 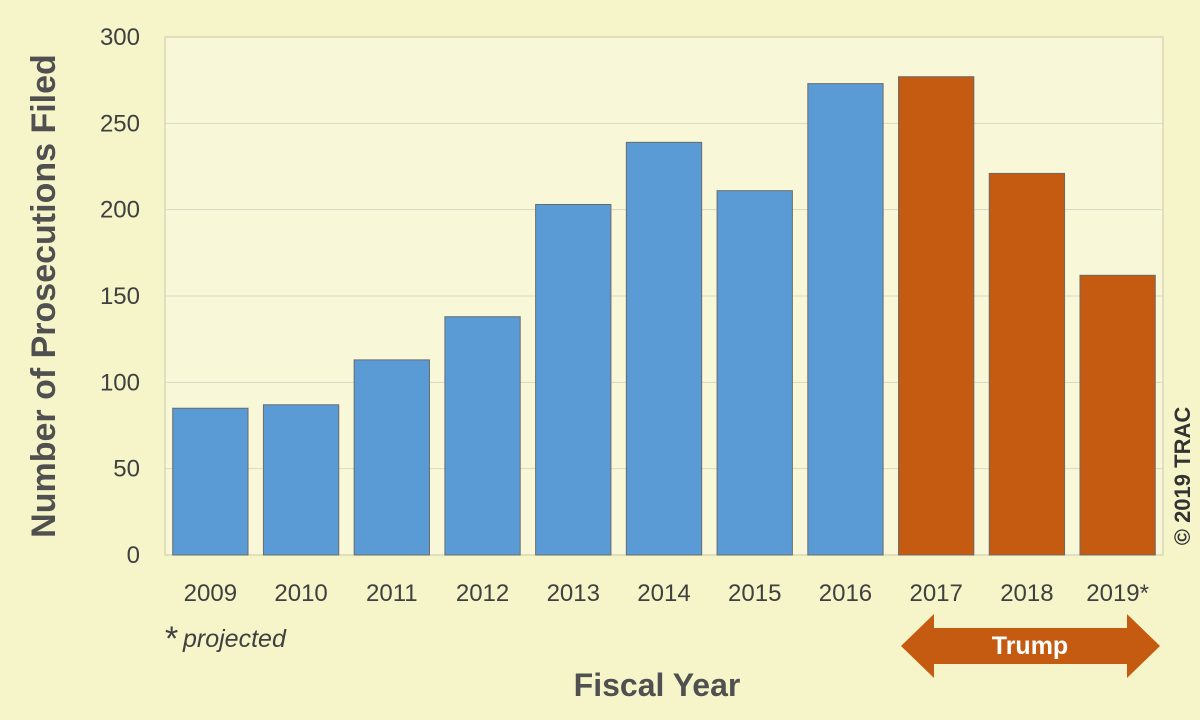 What do you see at coordinates (1182, 476) in the screenshot?
I see `copyright-label: © 2019 TRAC` at bounding box center [1182, 476].